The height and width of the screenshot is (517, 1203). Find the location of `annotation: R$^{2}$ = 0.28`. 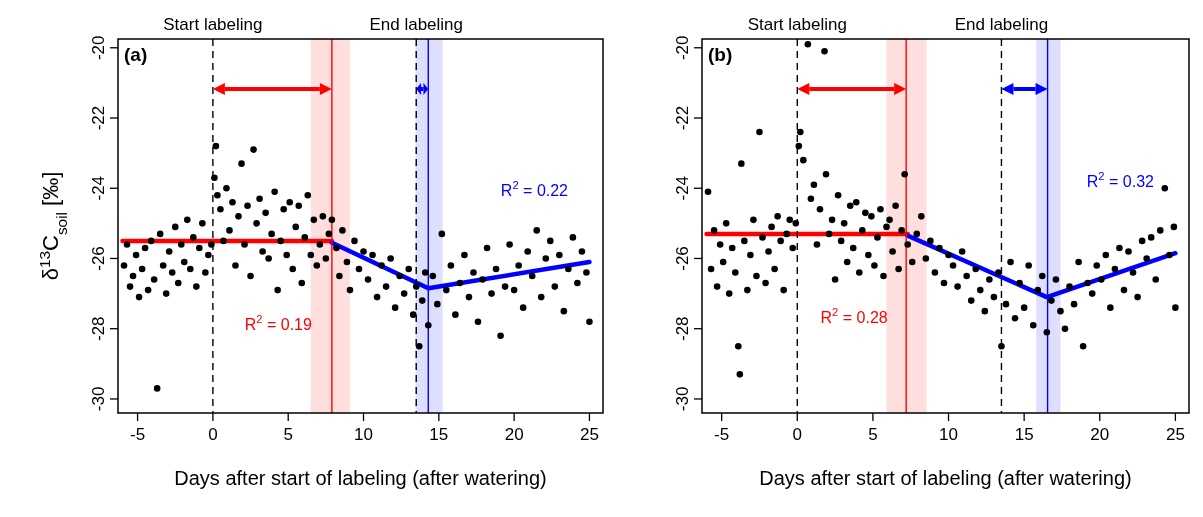

annotation: R$^{2}$ = 0.28 is located at coordinates (854, 316).